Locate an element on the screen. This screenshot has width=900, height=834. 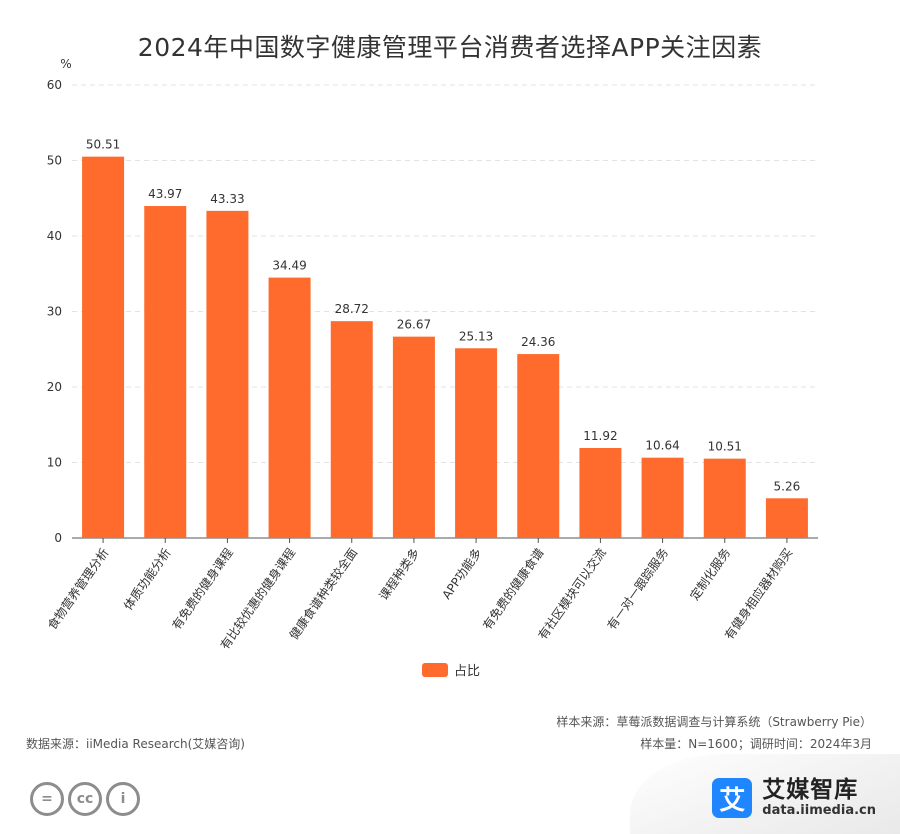
x-tick-label: 有免费的健康食谱 is located at coordinates (512, 588).